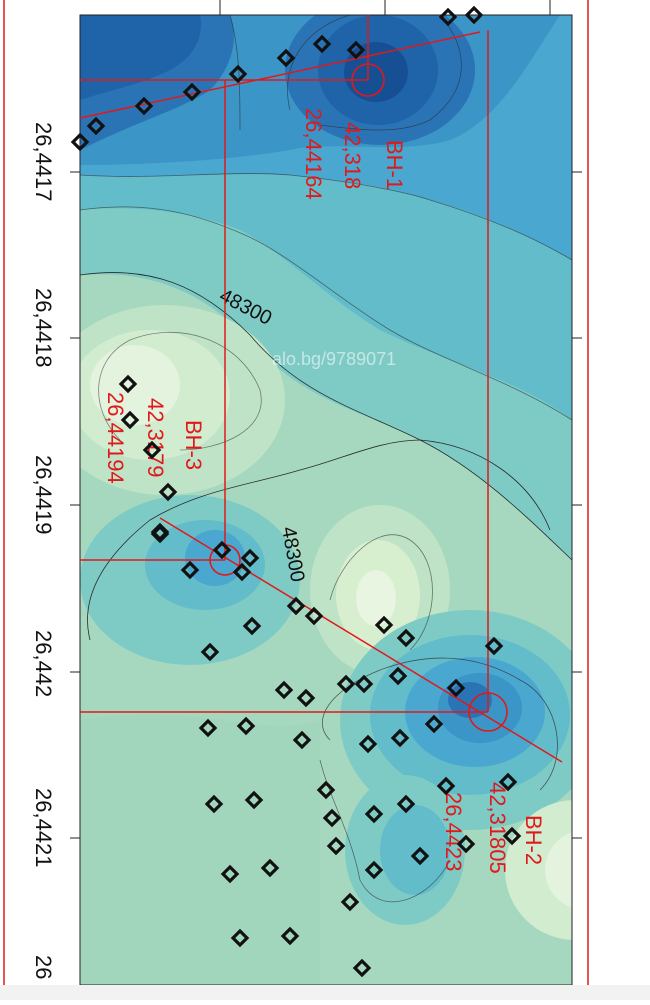 This screenshot has width=650, height=1005. I want to click on bh1-lon: 26,44164, so click(313, 154).